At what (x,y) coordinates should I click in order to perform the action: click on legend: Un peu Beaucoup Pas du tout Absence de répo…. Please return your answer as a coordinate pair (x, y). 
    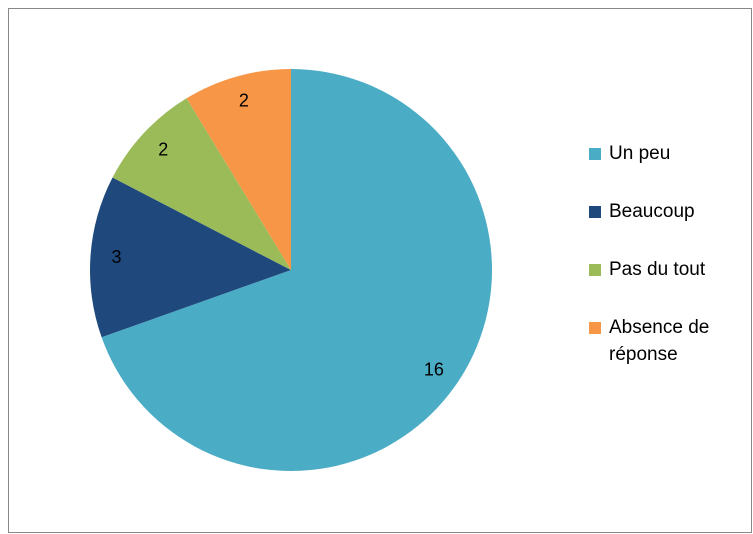
    Looking at the image, I should click on (666, 256).